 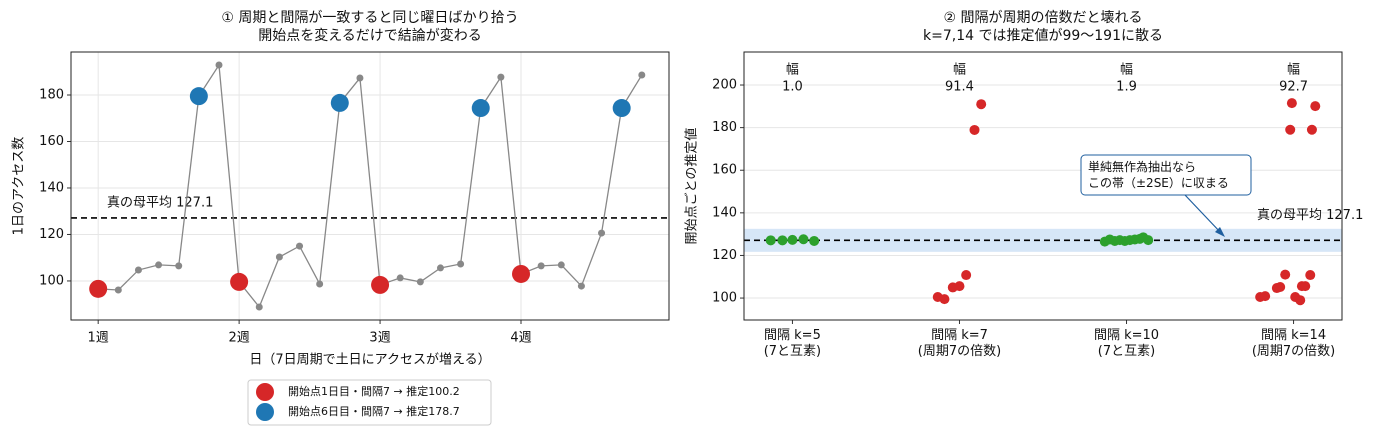 What do you see at coordinates (369, 360) in the screenshot?
I see `x-axis-label: 日（7日周期で土日にアクセスが増える）` at bounding box center [369, 360].